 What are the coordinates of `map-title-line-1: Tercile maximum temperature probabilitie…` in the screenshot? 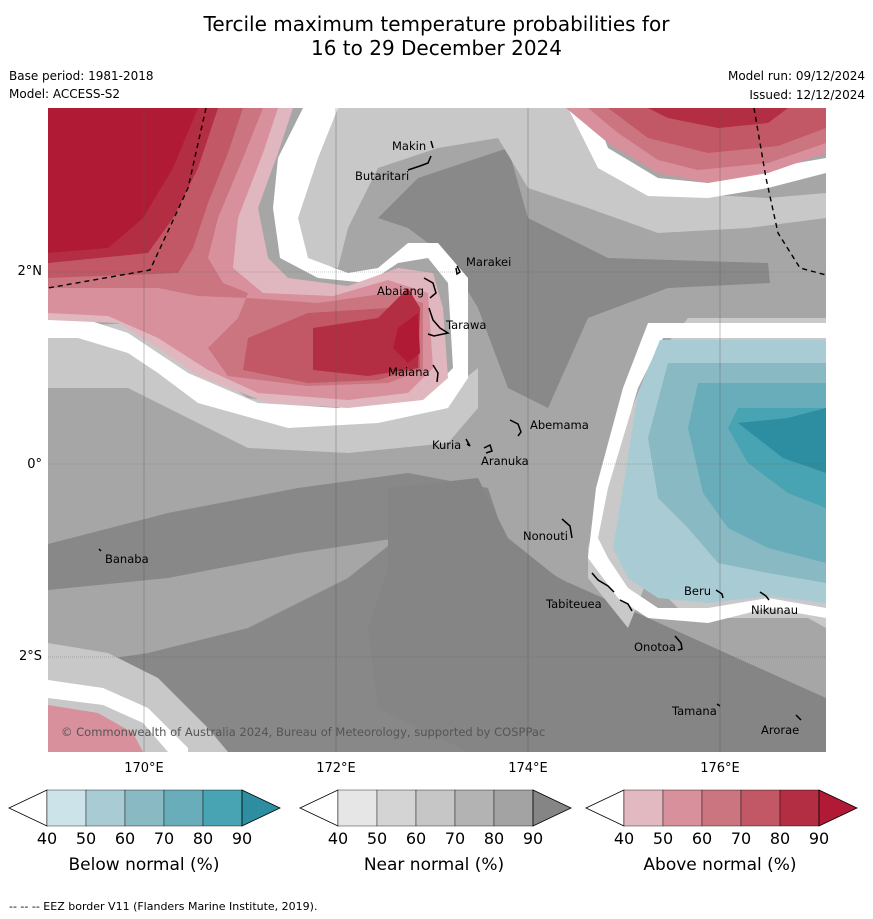 It's located at (436, 24).